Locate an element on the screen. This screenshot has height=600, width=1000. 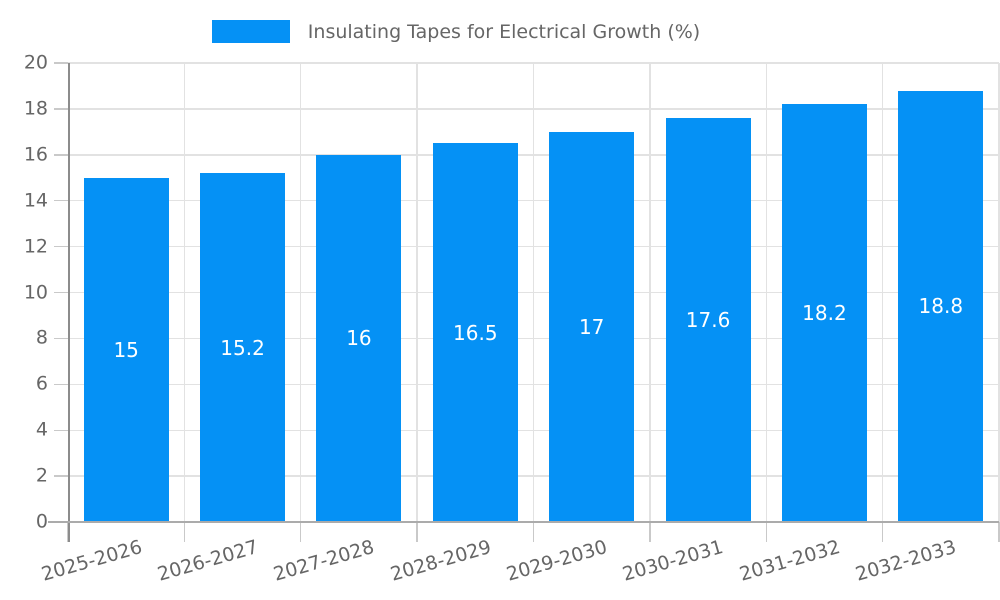
x-tick-label: 2030-2031 is located at coordinates (673, 561).